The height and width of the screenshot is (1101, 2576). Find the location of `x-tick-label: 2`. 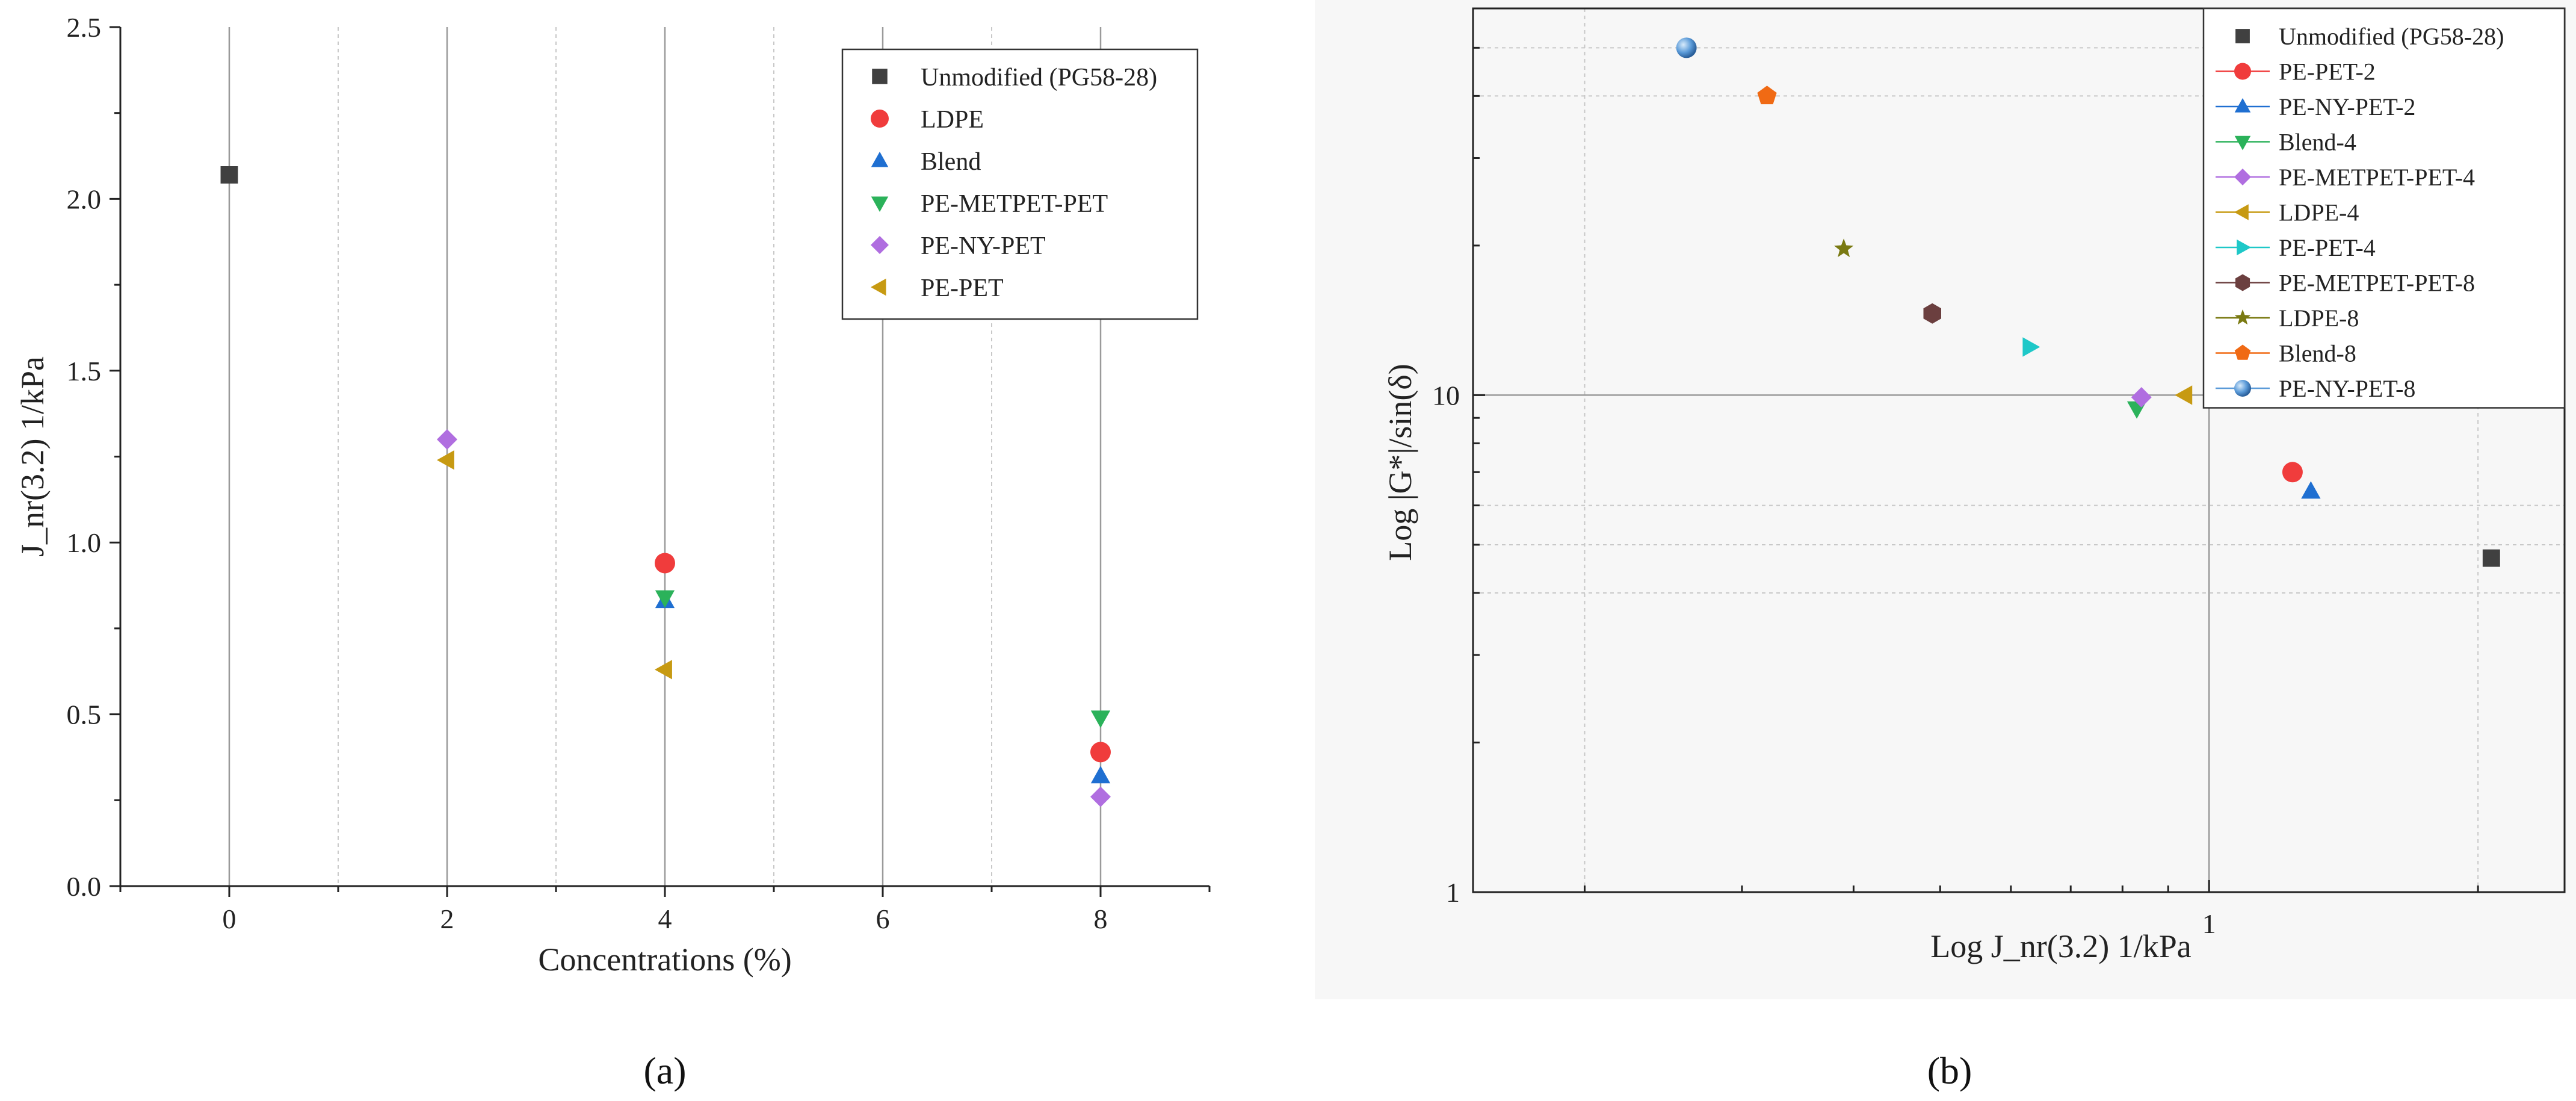

x-tick-label: 2 is located at coordinates (447, 919).